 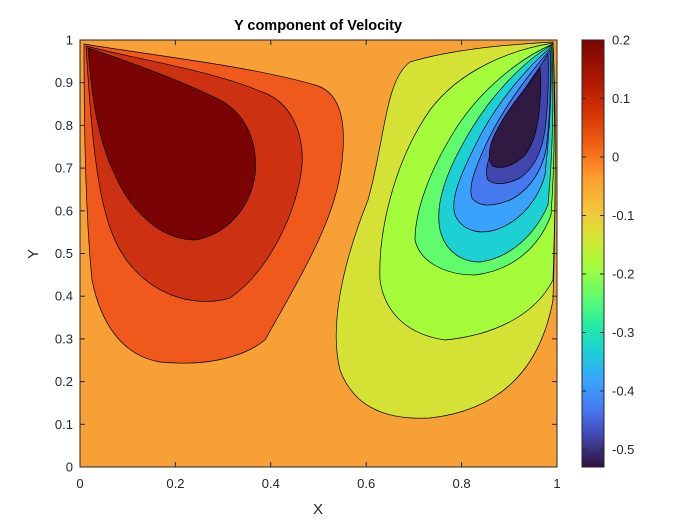 What do you see at coordinates (171, 144) in the screenshot?
I see `contour-level-0.15` at bounding box center [171, 144].